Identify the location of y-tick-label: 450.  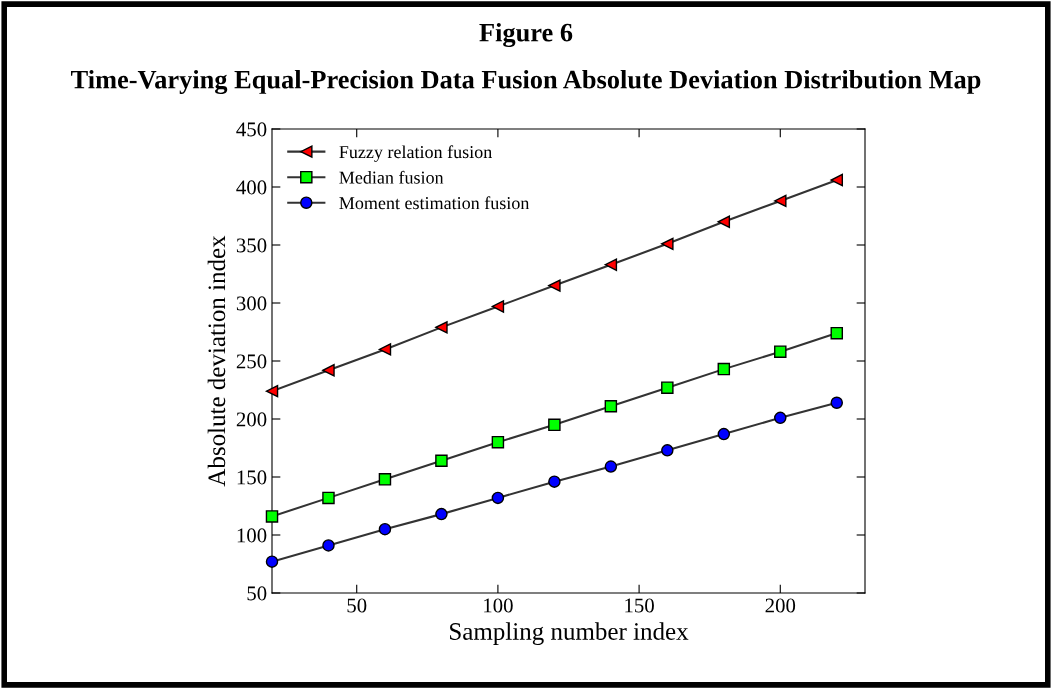
(251, 129).